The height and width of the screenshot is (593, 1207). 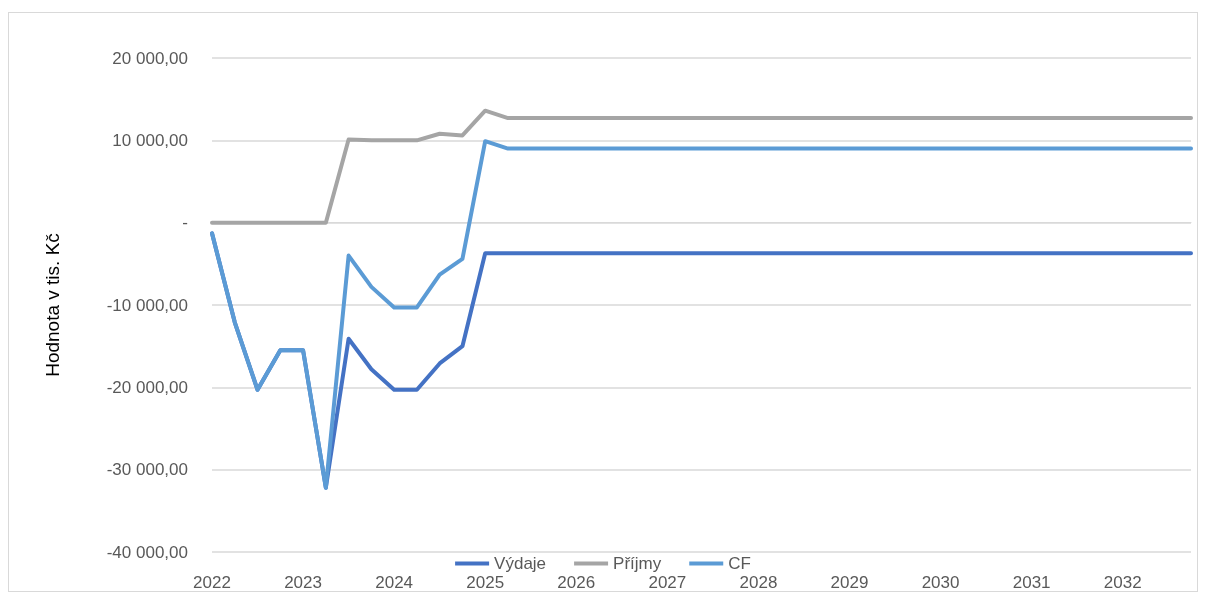 I want to click on x-tick-label: 2029, so click(x=849, y=582).